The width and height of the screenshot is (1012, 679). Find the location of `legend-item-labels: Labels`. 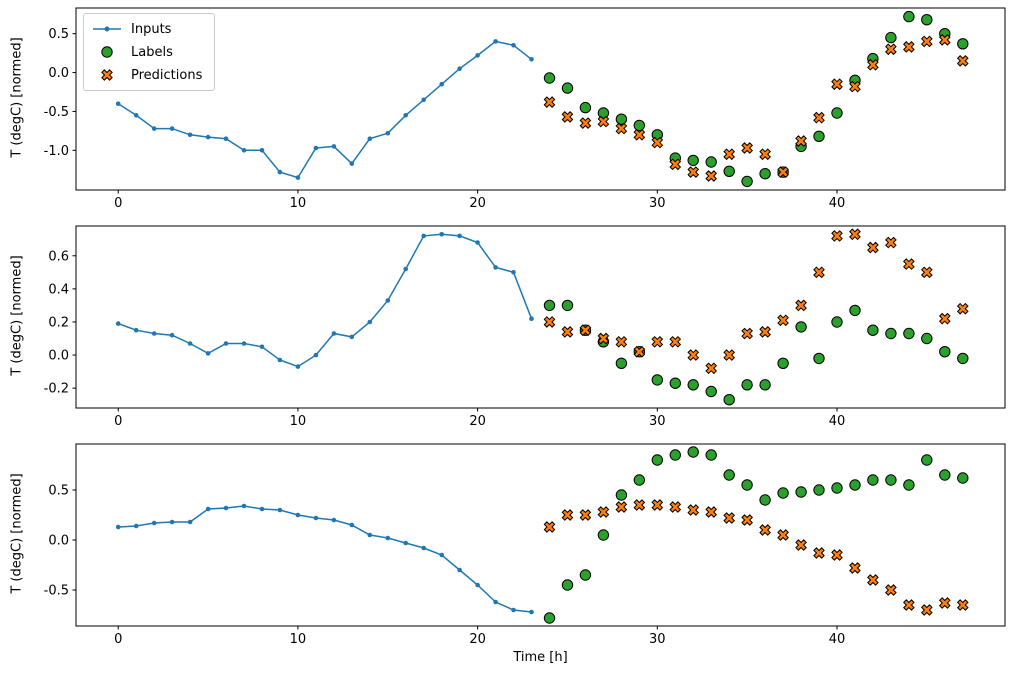

legend-item-labels: Labels is located at coordinates (147, 52).